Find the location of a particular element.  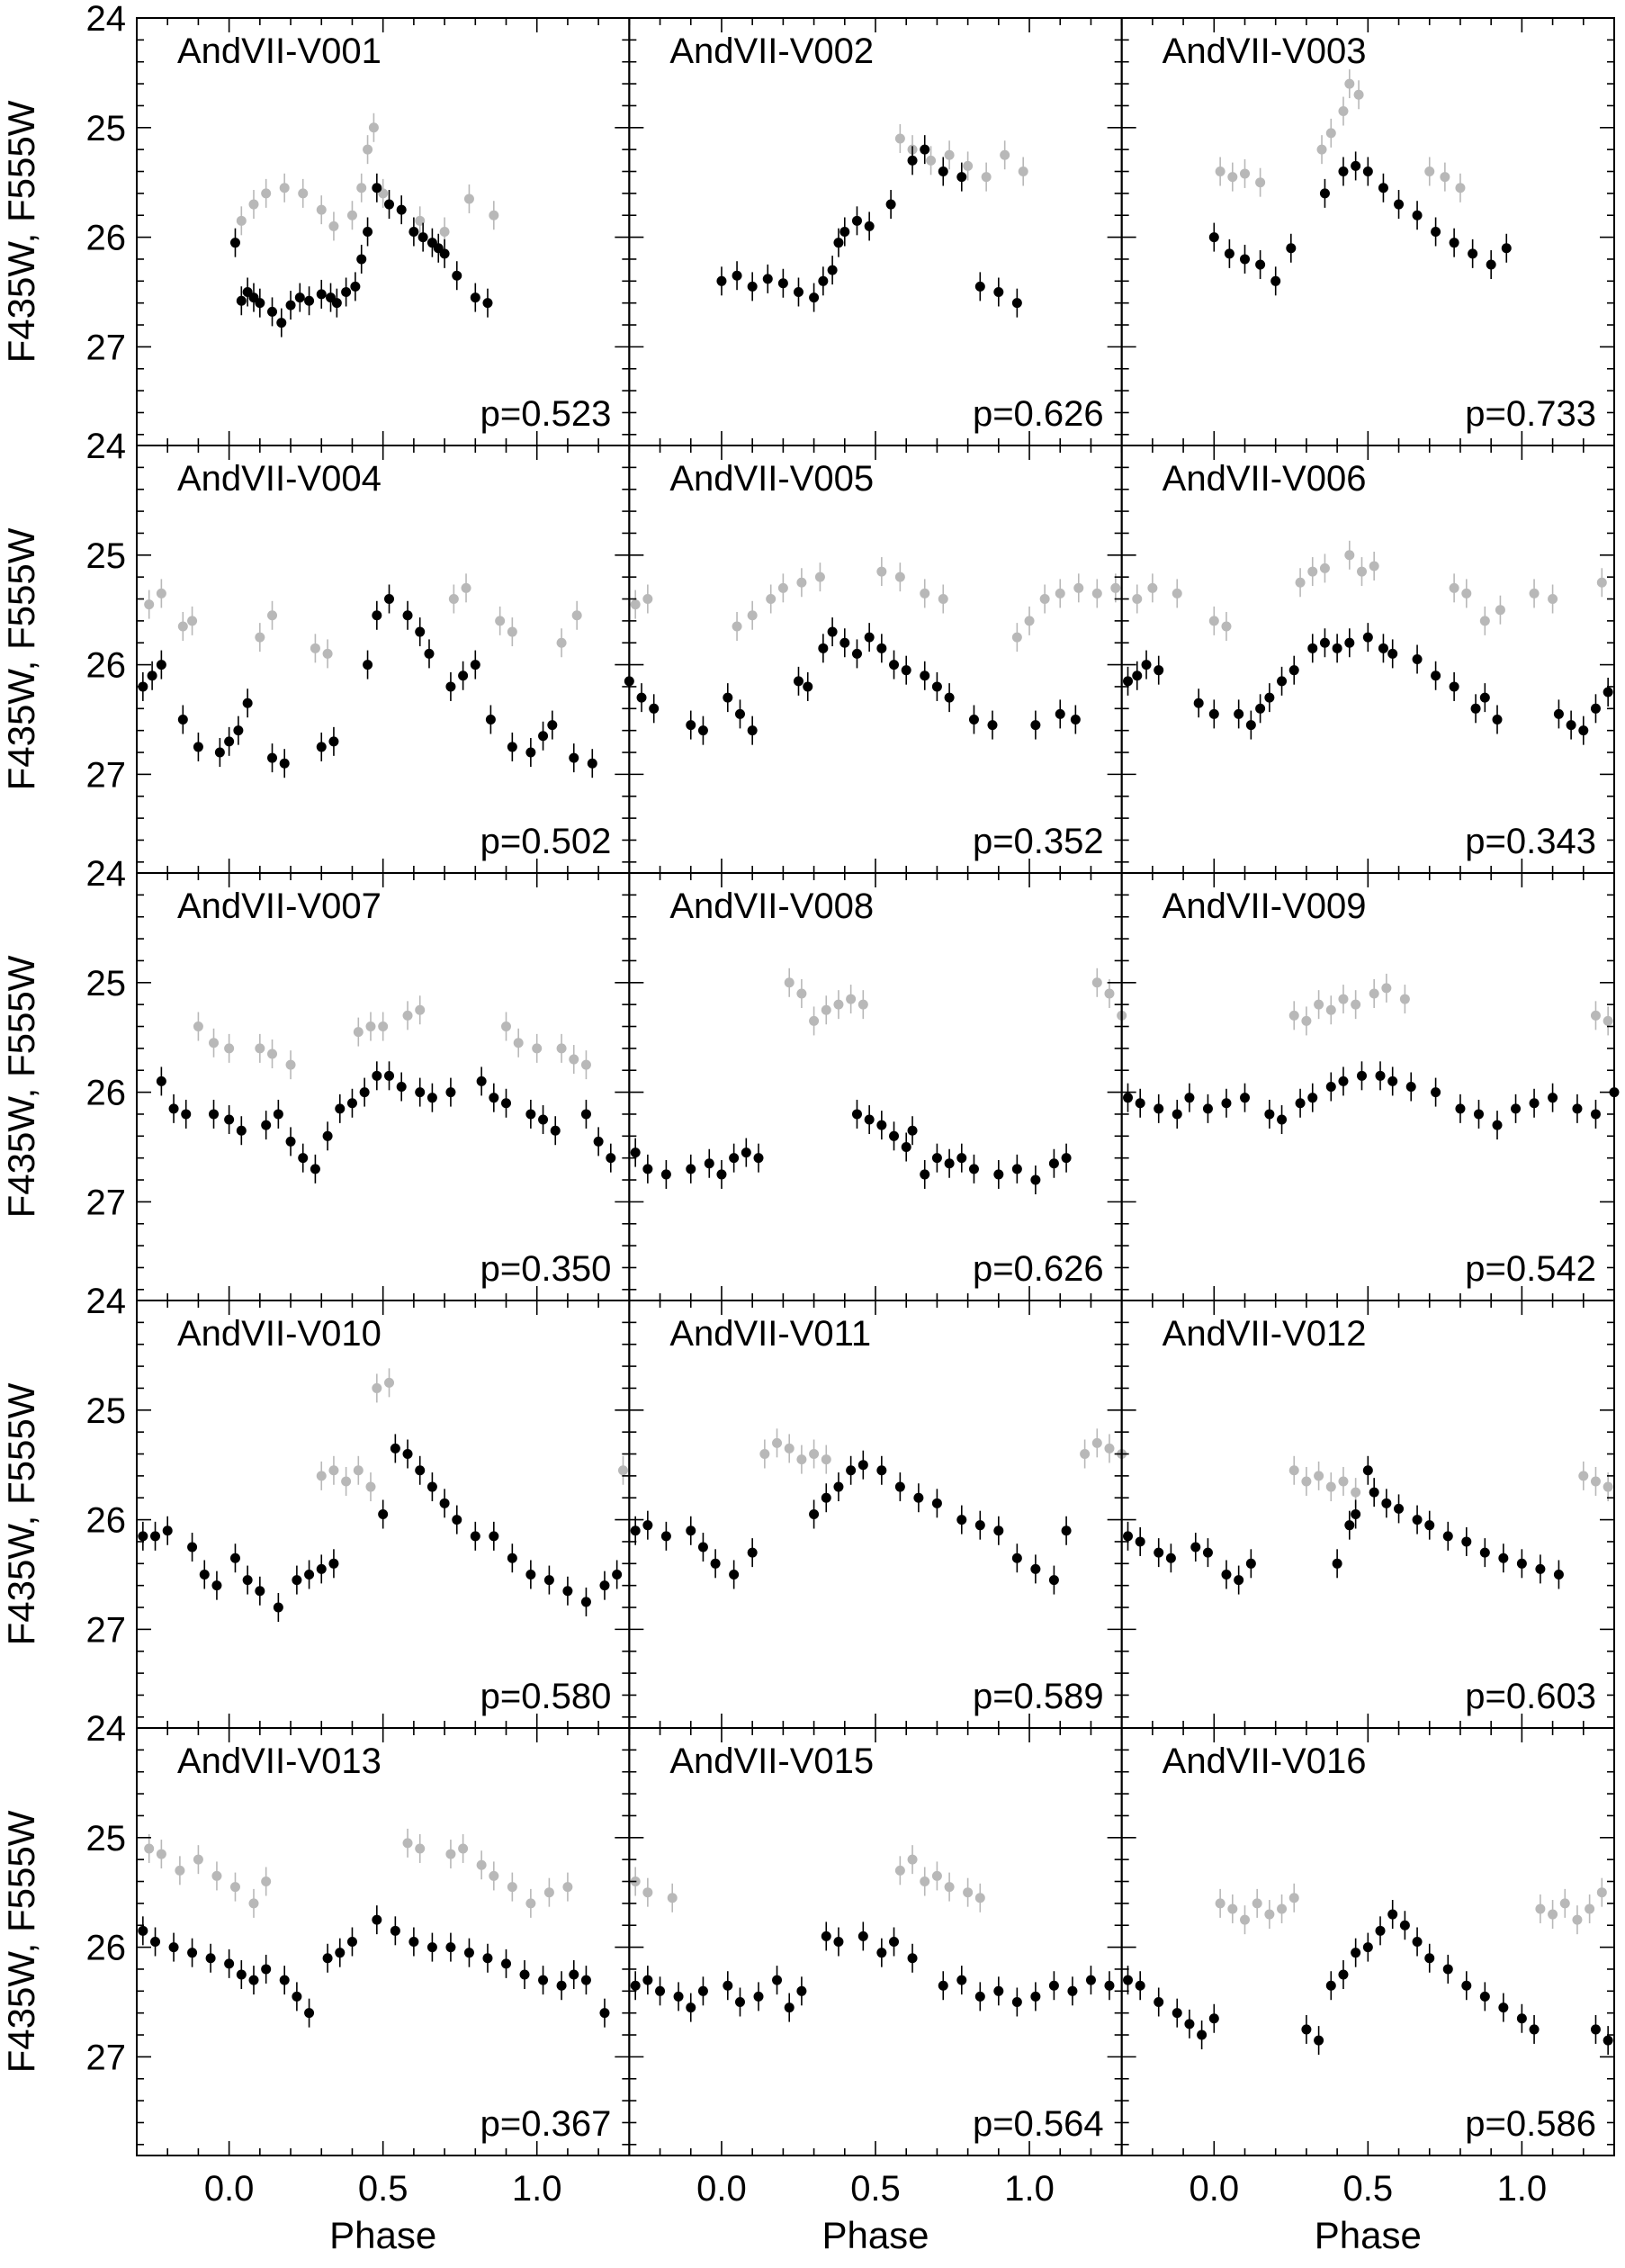

y-axis-label-group: 24 25 26 27 F435W, F555W is located at coordinates (63, 1466).